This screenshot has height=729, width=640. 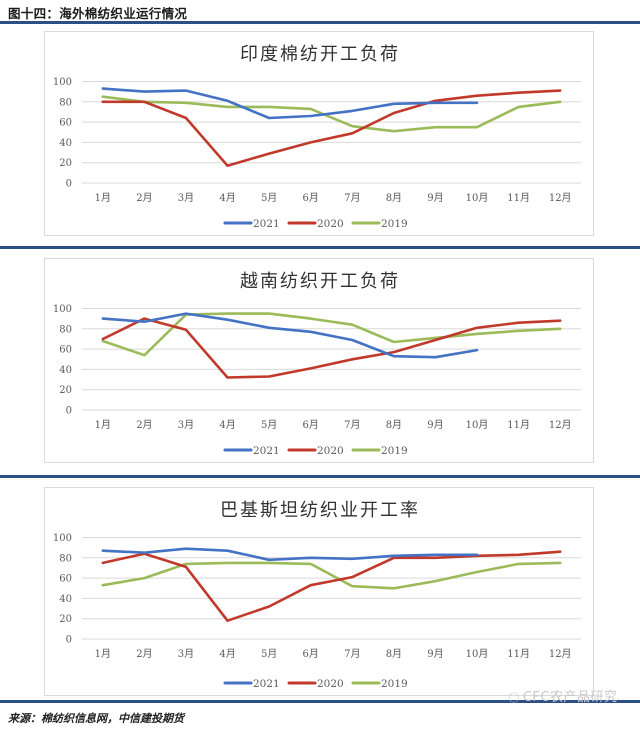 I want to click on figure-title: 图十四：海外棉纺织业运行情况, so click(x=98, y=13).